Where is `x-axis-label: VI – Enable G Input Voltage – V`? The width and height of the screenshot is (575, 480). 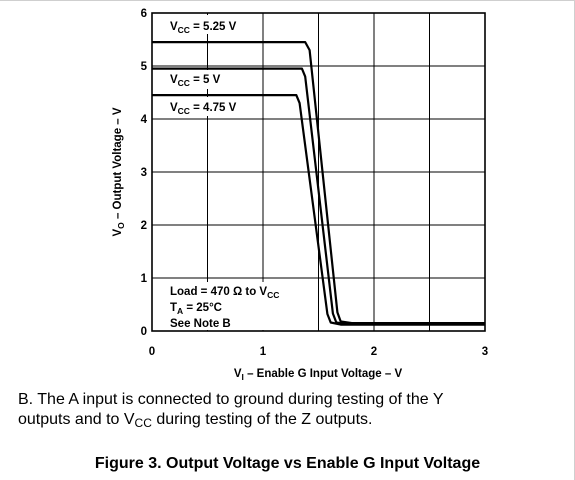
x-axis-label: VI – Enable G Input Voltage – V is located at coordinates (318, 375).